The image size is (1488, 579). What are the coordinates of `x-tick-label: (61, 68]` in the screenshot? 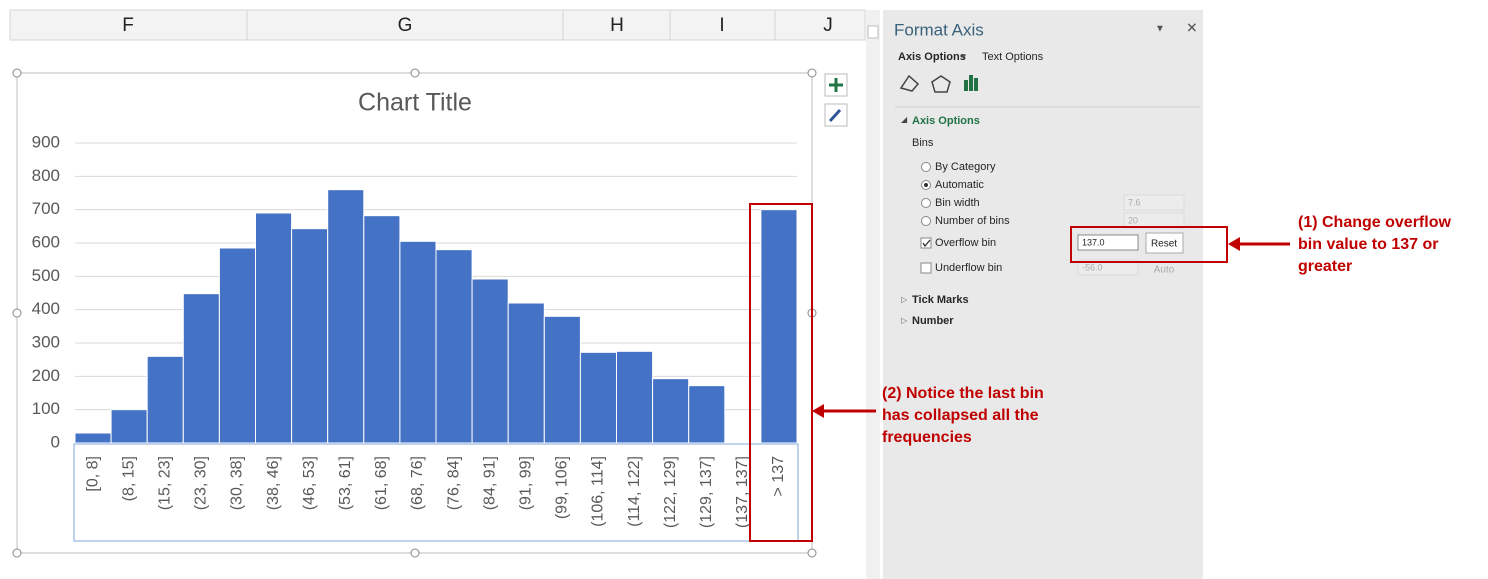 It's located at (381, 483).